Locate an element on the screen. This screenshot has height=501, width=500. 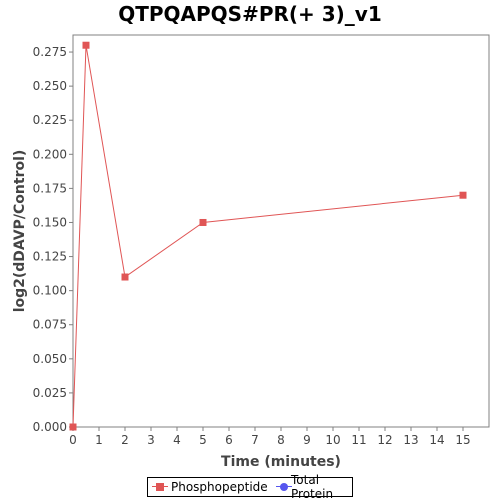
x-tick-label: 11 is located at coordinates (358, 440).